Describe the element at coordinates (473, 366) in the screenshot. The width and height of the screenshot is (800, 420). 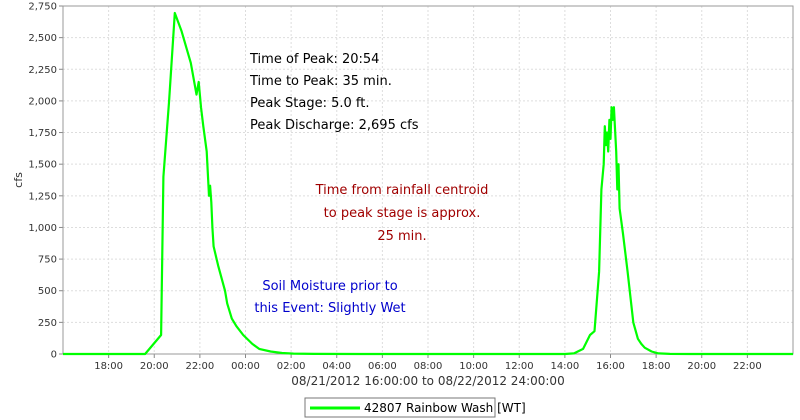
I see `x-tick-label: 10:00` at that location.